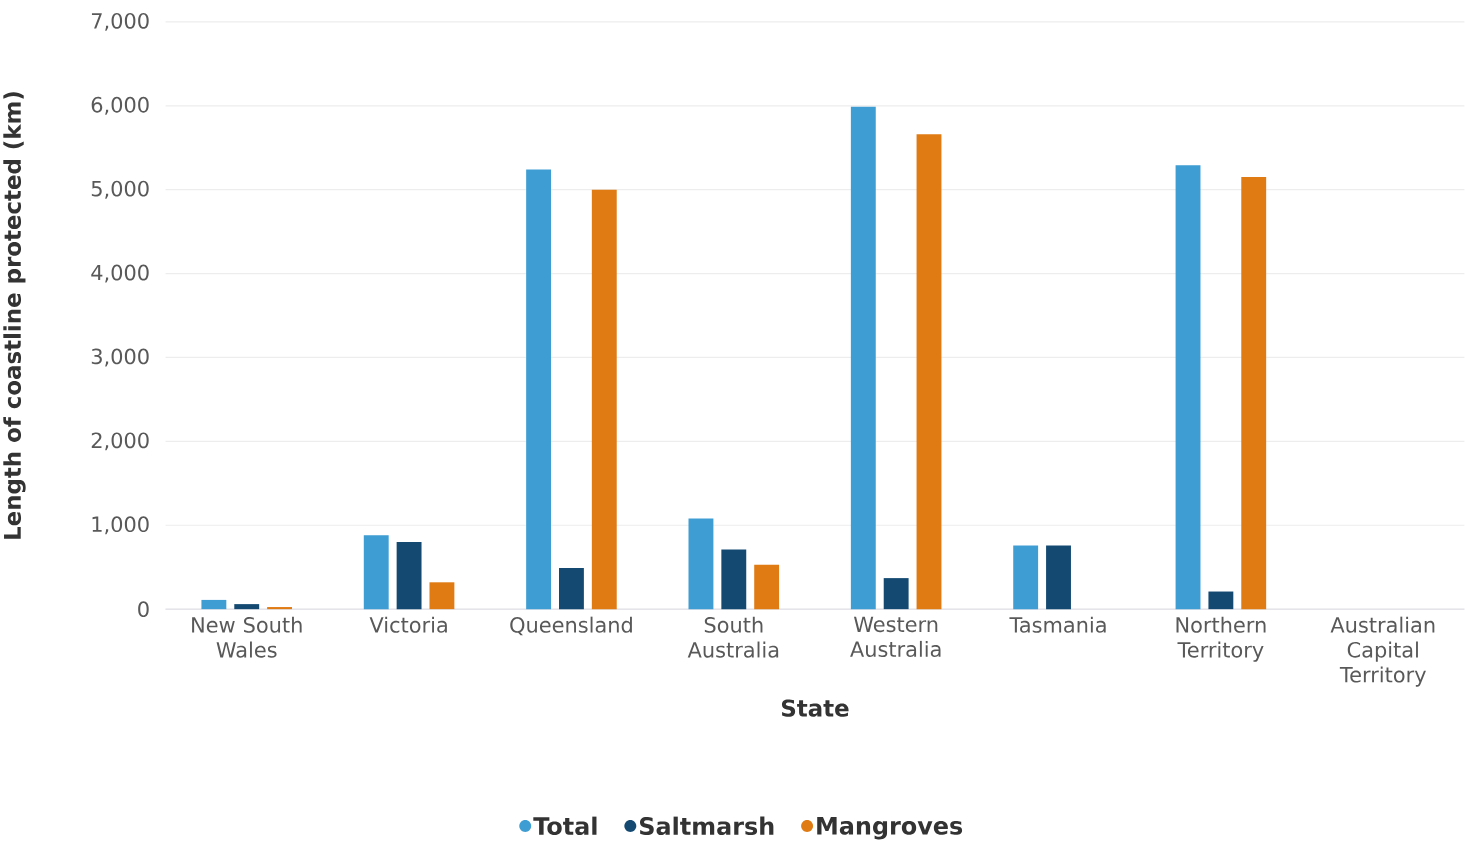 The image size is (1465, 844). Describe the element at coordinates (565, 826) in the screenshot. I see `legend-label: Total` at that location.